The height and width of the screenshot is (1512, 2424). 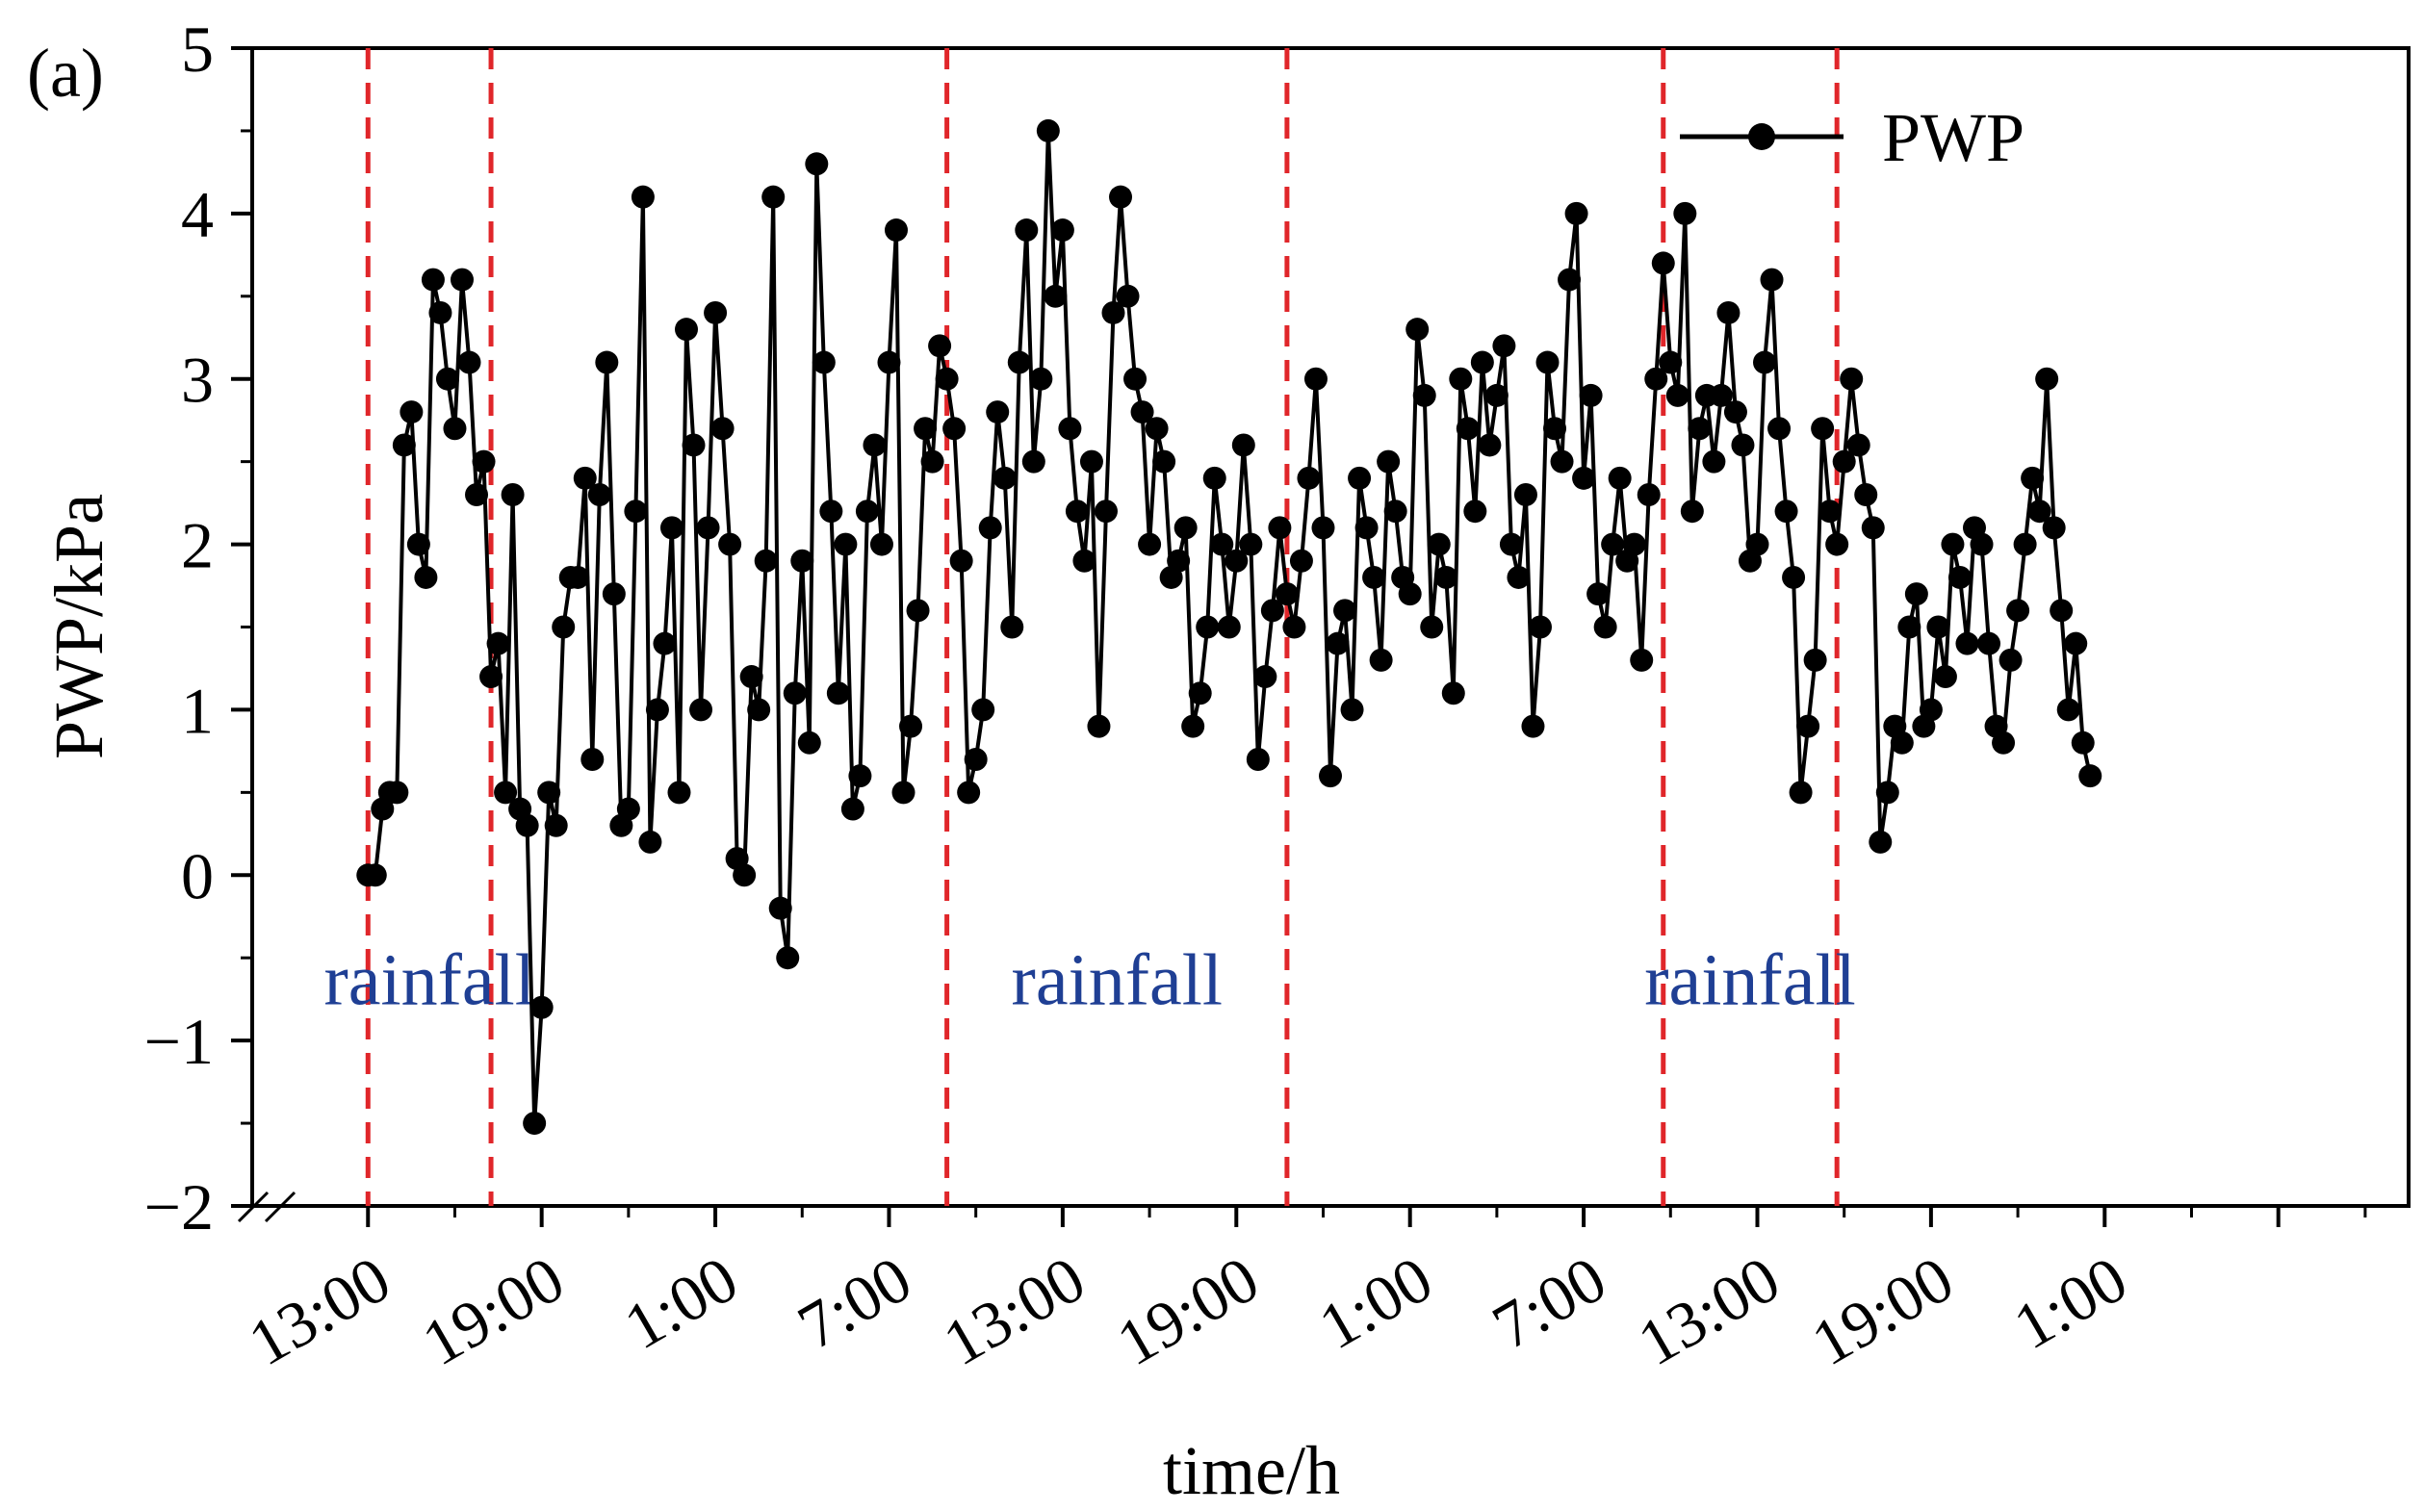 I want to click on rainfall-annotation: rainfall, so click(x=1118, y=979).